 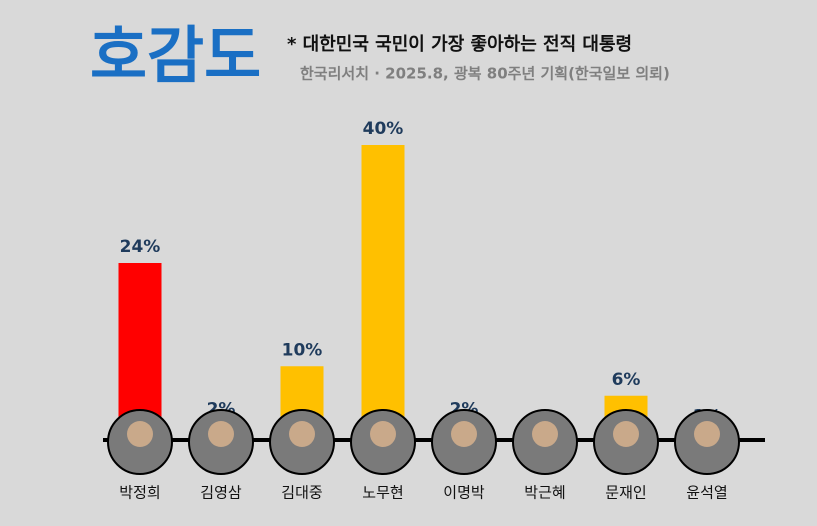 What do you see at coordinates (175, 55) in the screenshot?
I see `chart-title: 호감도` at bounding box center [175, 55].